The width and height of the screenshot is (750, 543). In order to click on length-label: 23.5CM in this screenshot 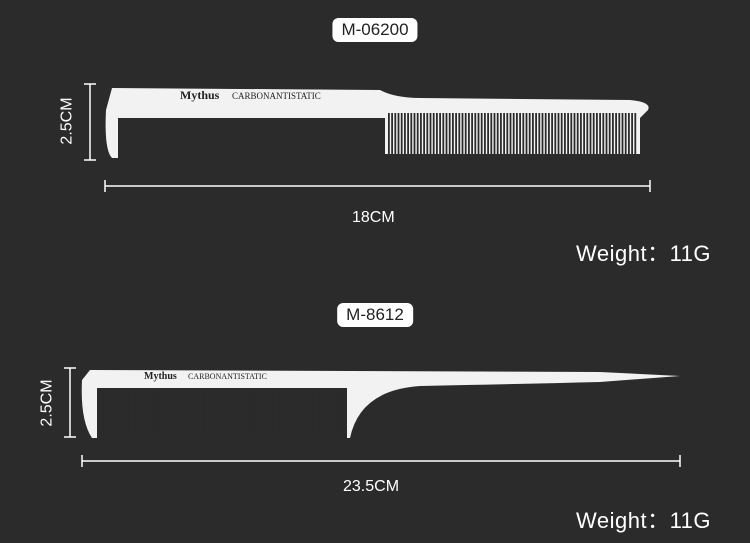, I will do `click(371, 486)`.